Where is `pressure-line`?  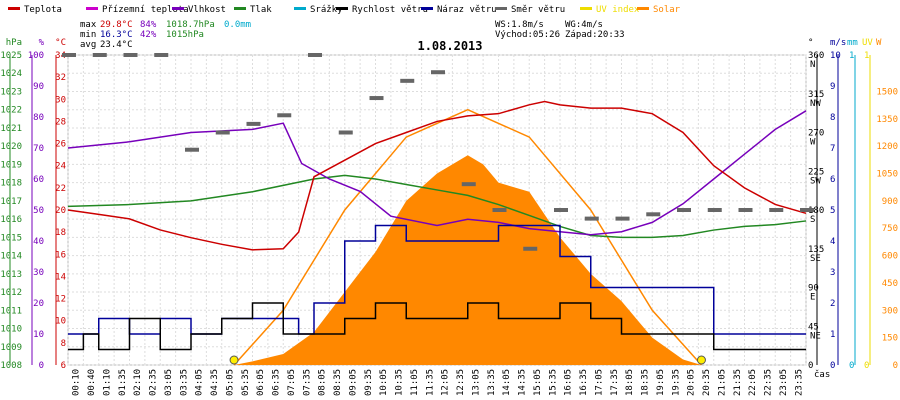
pressure-line is located at coordinates (437, 206).